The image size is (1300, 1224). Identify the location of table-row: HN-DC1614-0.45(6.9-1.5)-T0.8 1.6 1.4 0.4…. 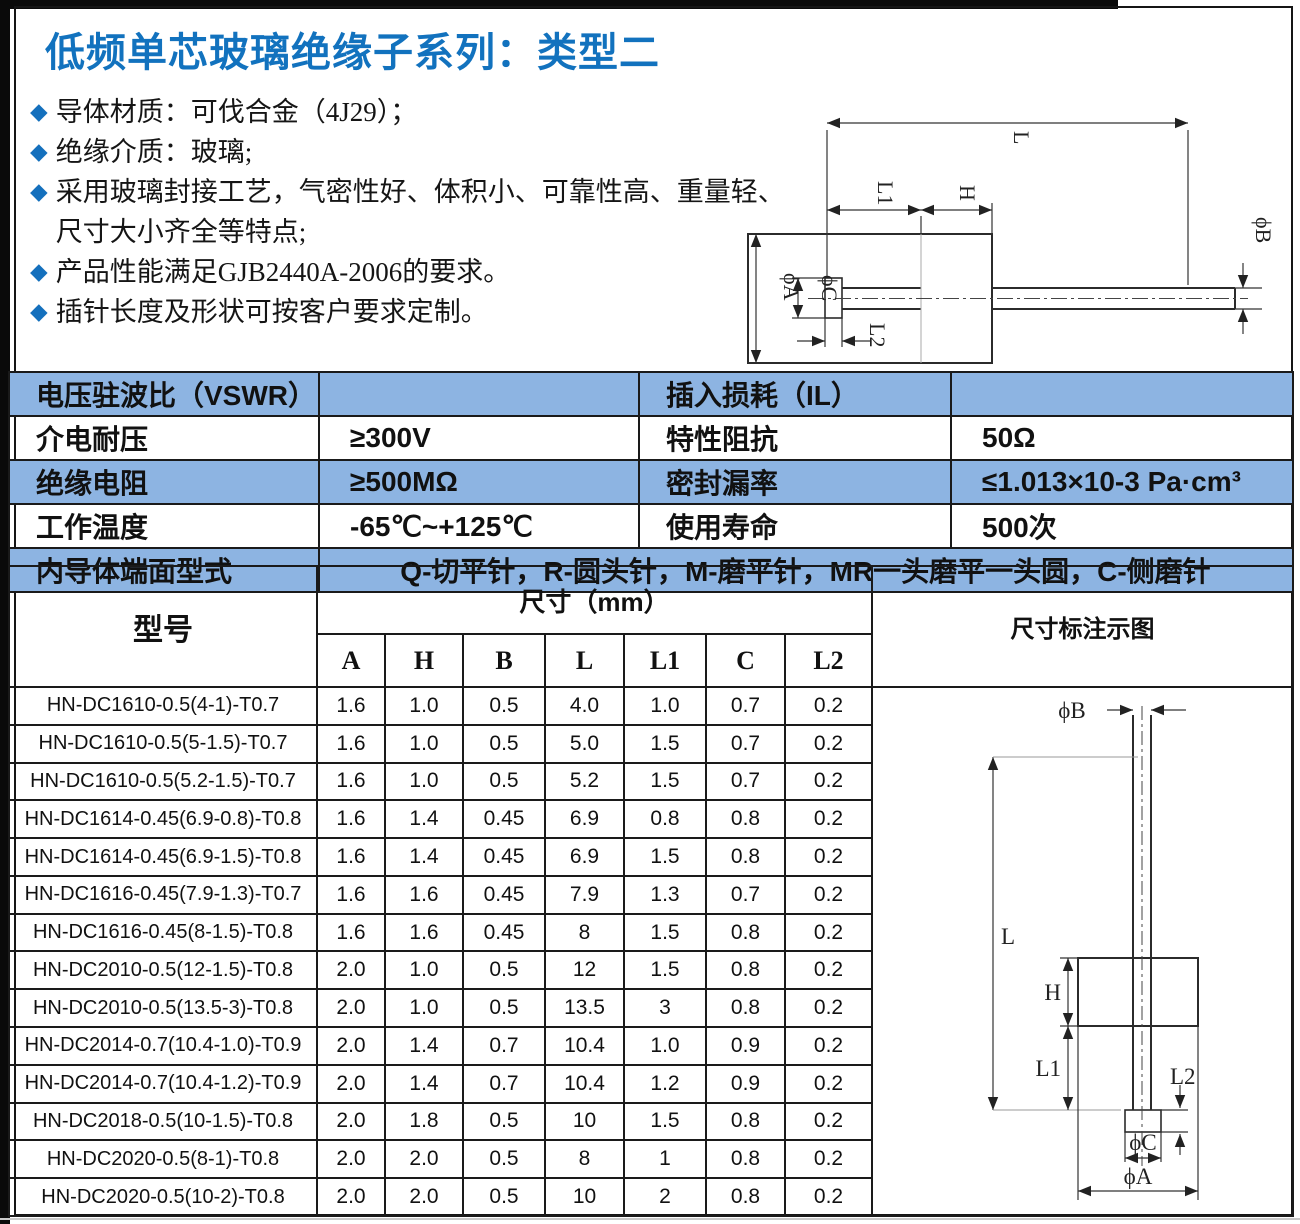
(650, 857).